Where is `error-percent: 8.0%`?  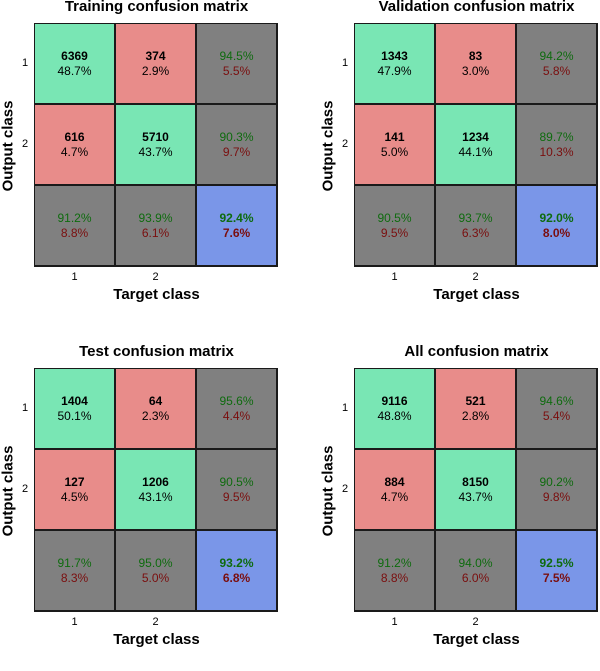
error-percent: 8.0% is located at coordinates (556, 232).